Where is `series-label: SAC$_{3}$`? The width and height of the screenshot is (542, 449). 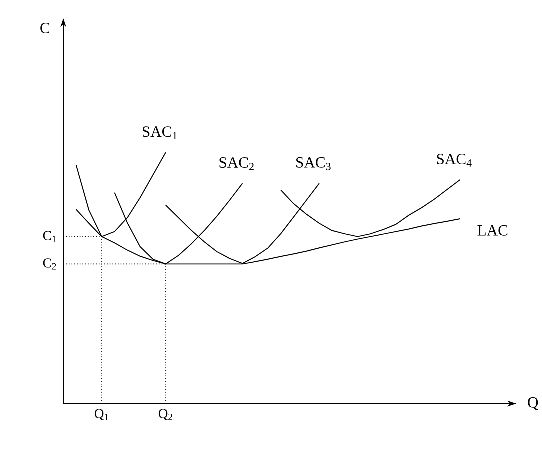 series-label: SAC$_{3}$ is located at coordinates (313, 164).